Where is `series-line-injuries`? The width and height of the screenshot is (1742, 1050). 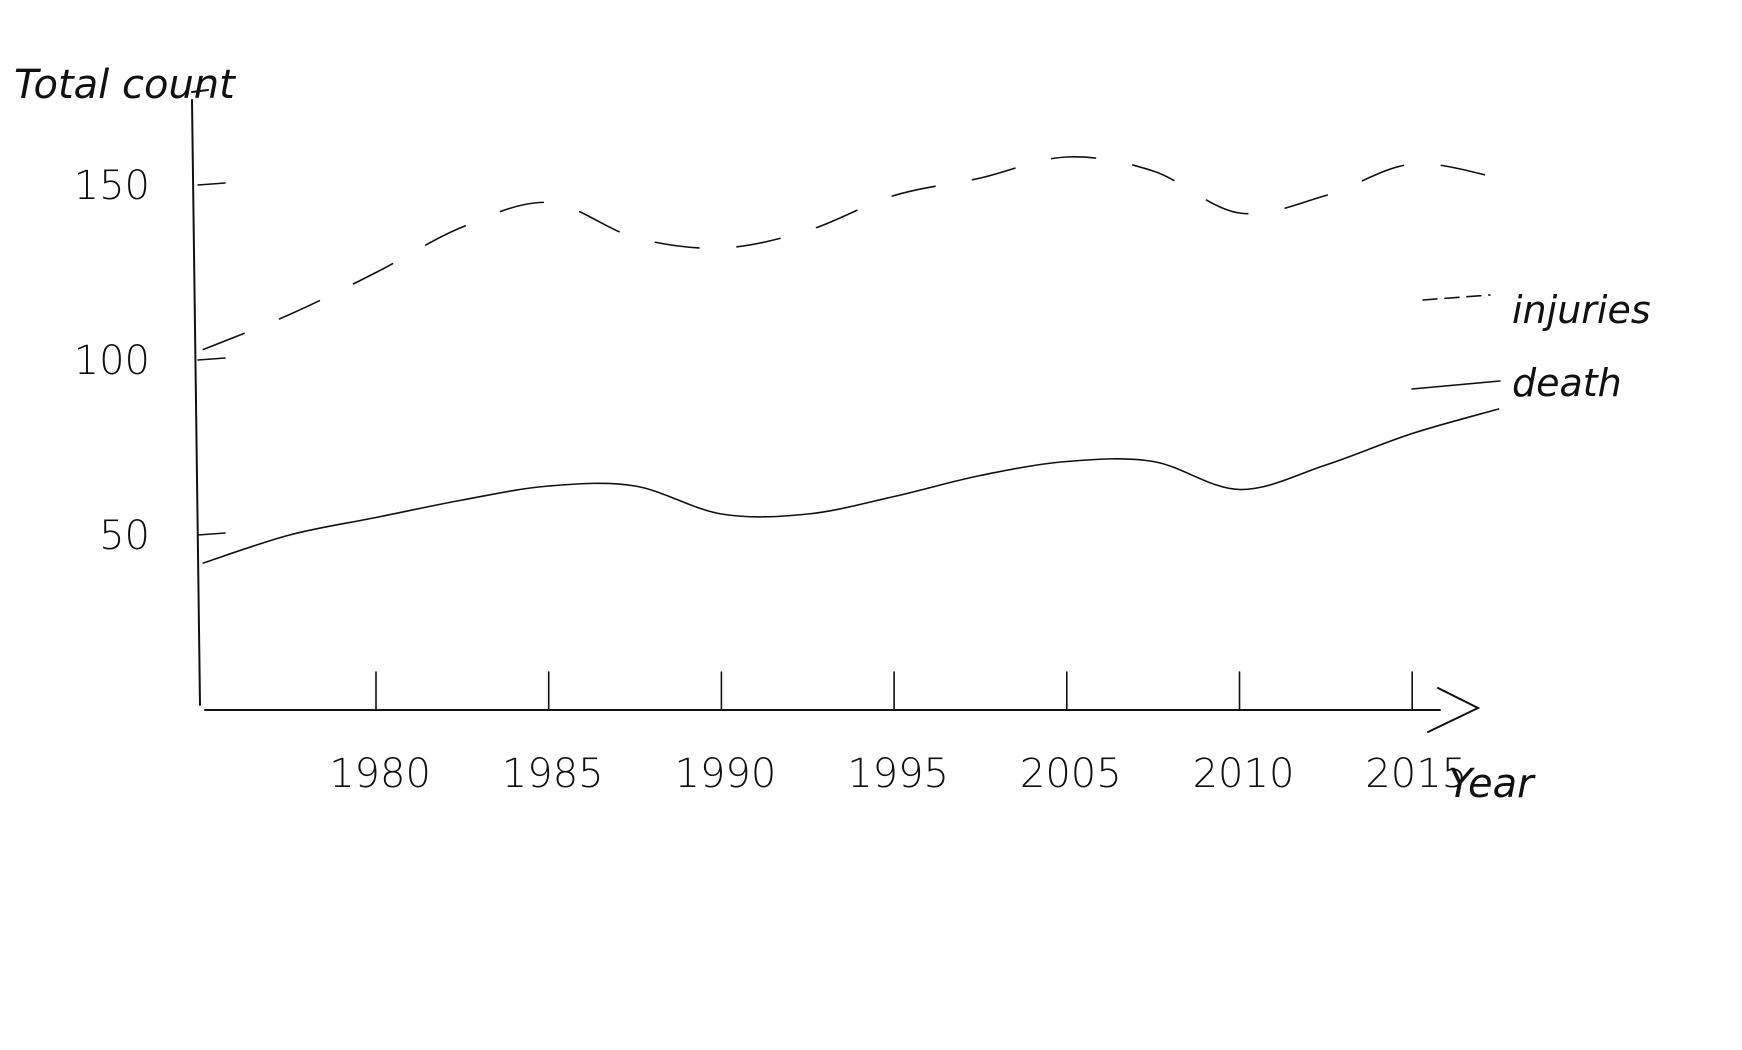 series-line-injuries is located at coordinates (851, 253).